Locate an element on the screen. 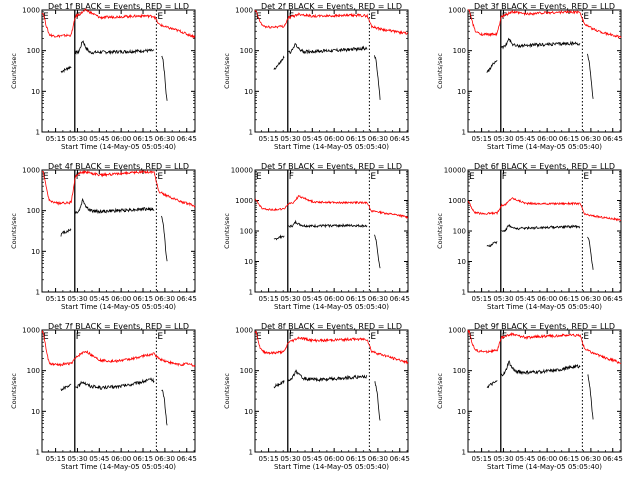  chart-title: Det 8f BLACK = Events, RED = LLD is located at coordinates (331, 326).